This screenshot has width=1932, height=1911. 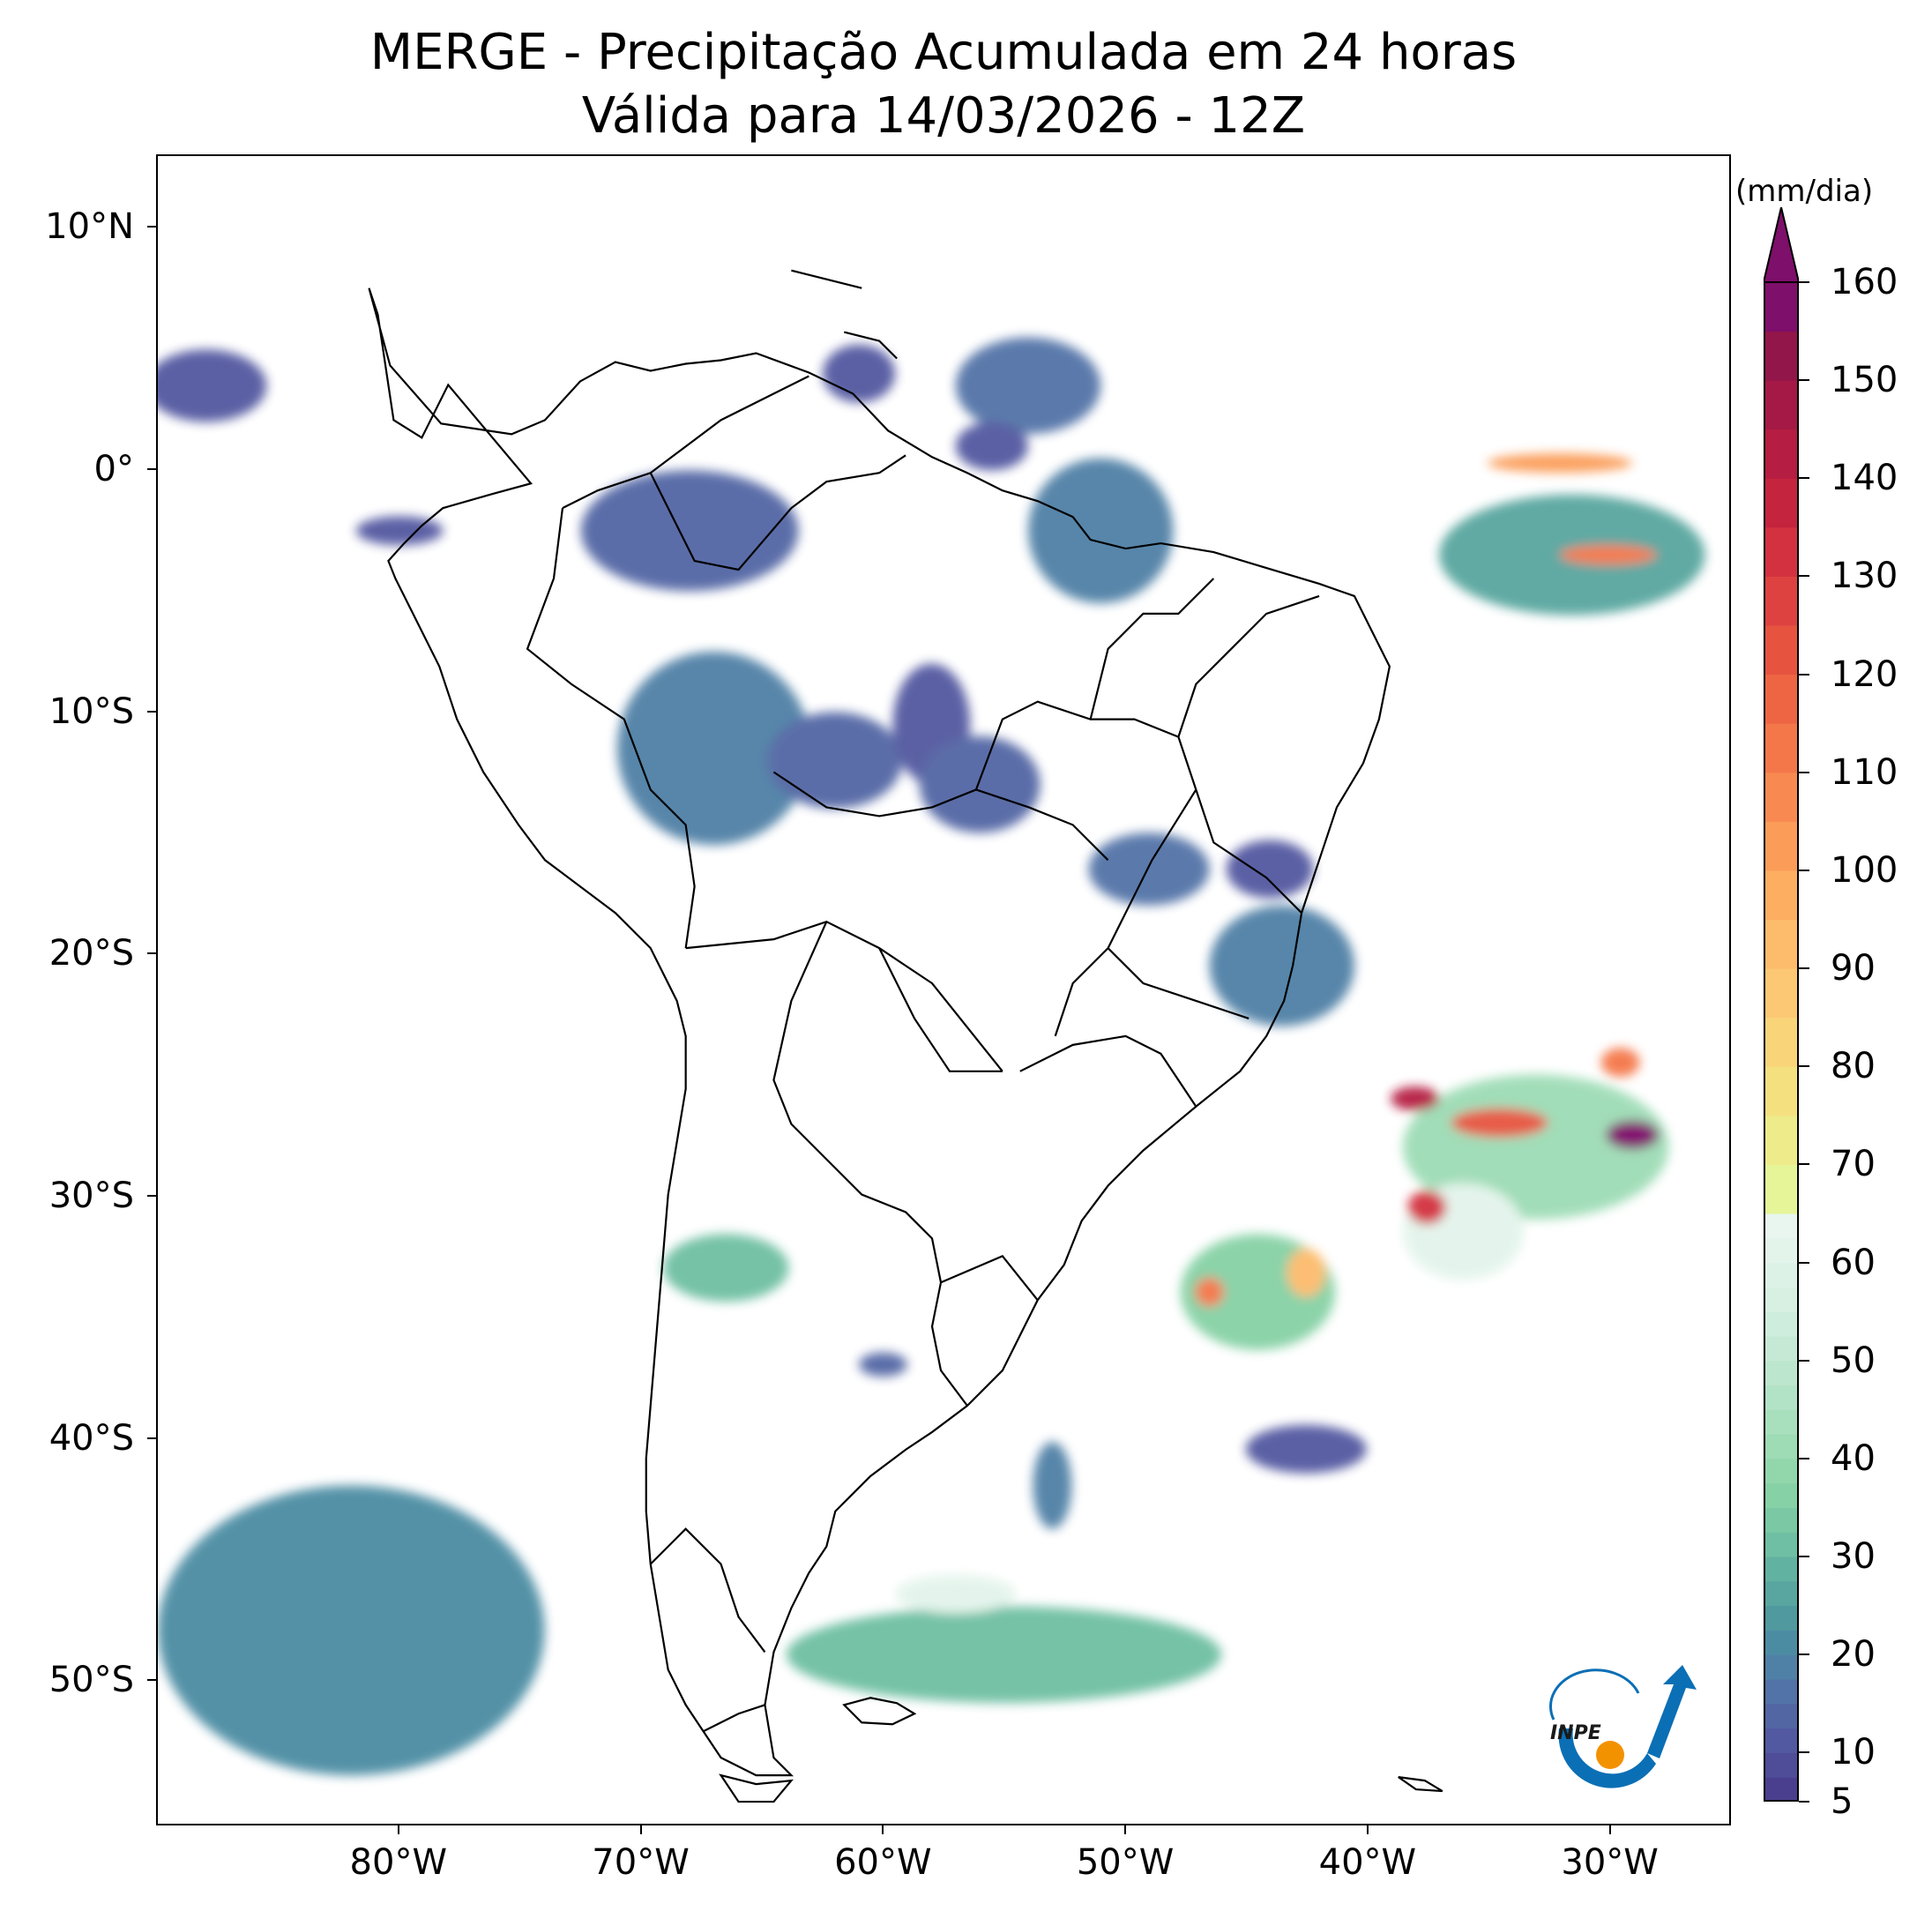 I want to click on lat-tick-label: 30°S, so click(x=91, y=1195).